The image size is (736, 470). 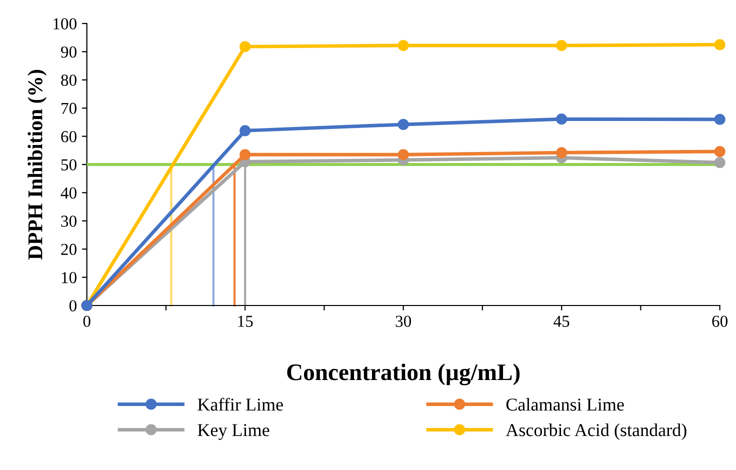 What do you see at coordinates (69, 108) in the screenshot?
I see `y-tick-label: 70` at bounding box center [69, 108].